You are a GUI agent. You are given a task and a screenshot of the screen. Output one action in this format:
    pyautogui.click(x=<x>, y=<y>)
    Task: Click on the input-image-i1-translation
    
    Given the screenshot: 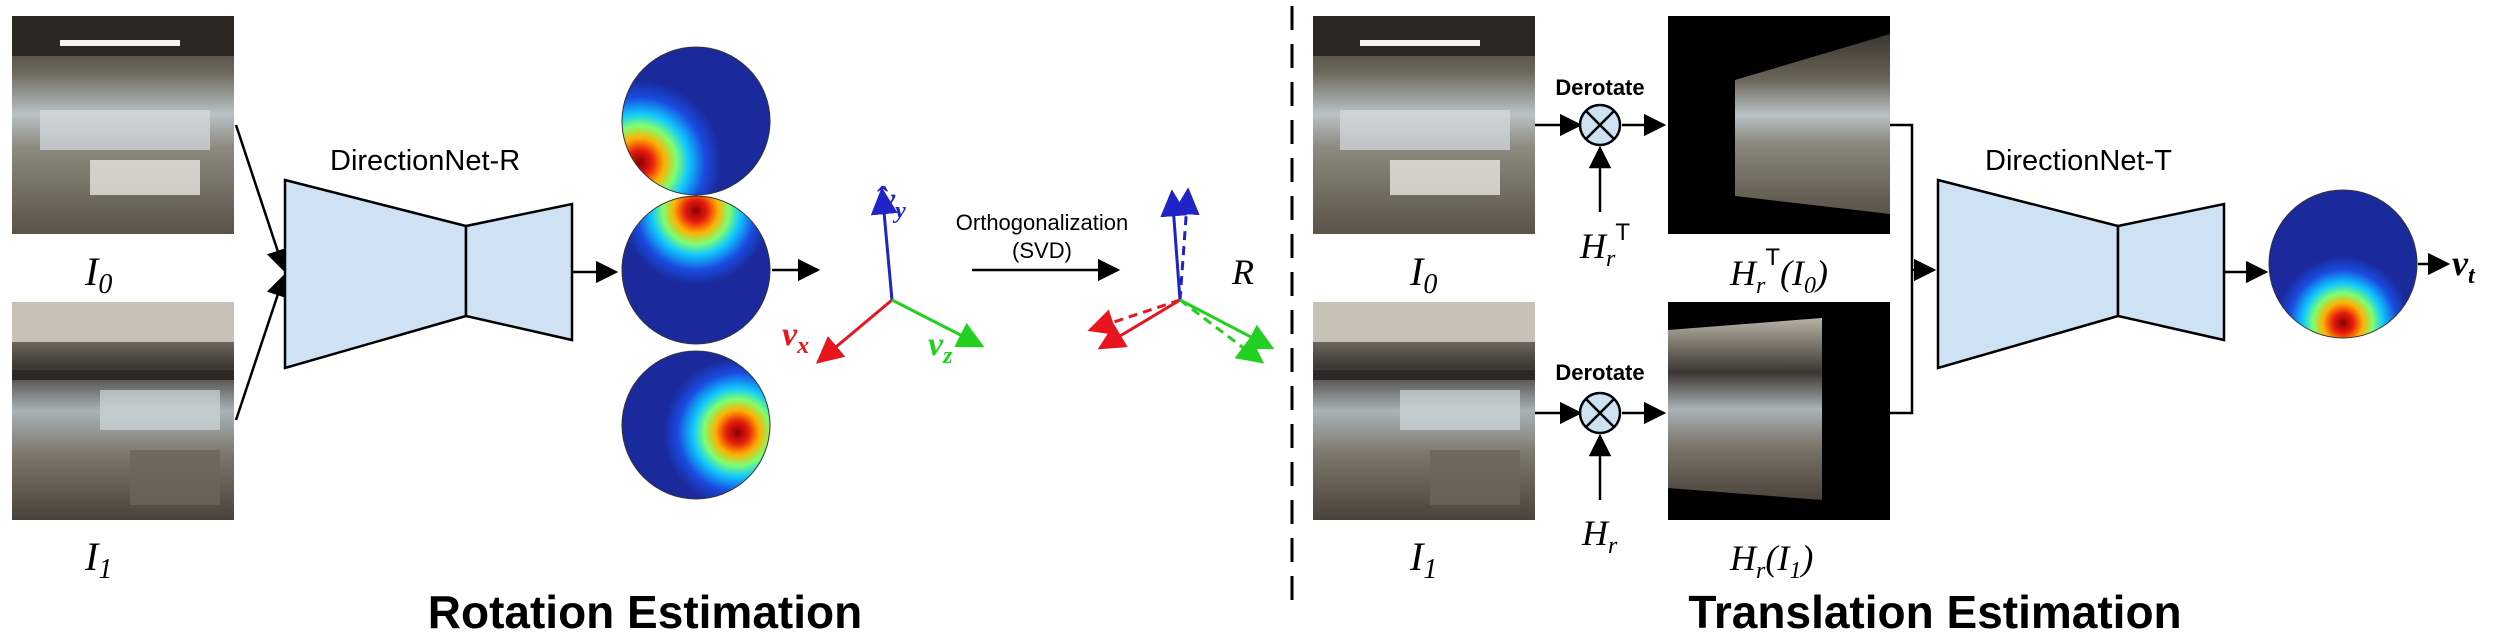 What is the action you would take?
    pyautogui.click(x=1424, y=411)
    